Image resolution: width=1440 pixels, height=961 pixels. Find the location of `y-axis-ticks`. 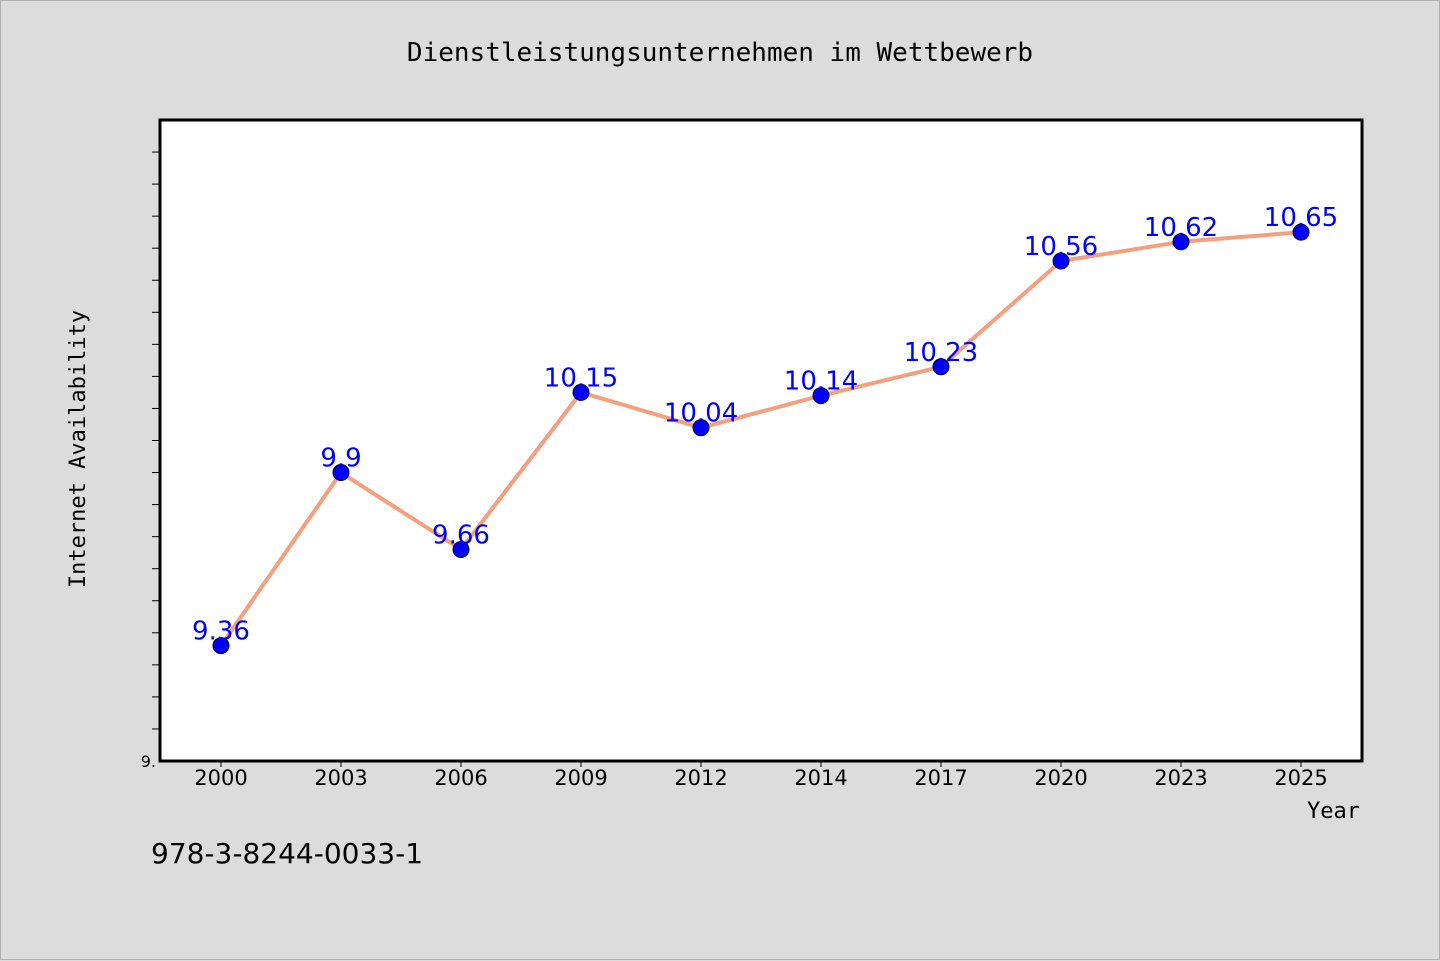

y-axis-ticks is located at coordinates (156, 440).